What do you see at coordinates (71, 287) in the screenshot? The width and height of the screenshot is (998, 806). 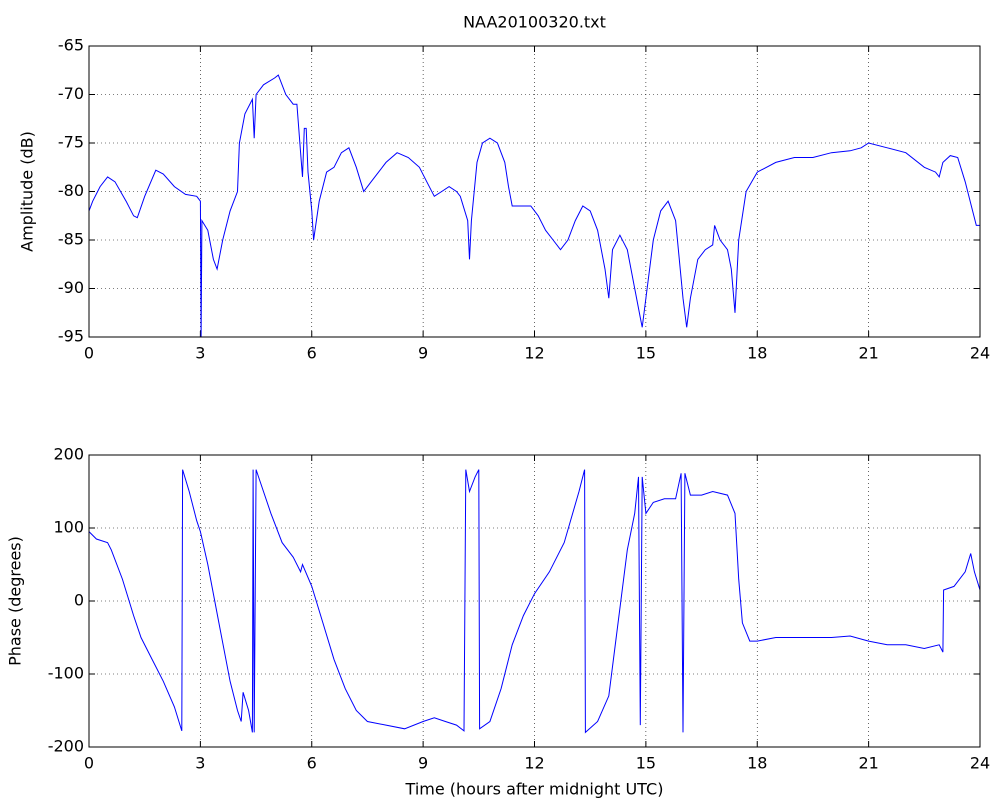 I see `y-tick-label: -90` at bounding box center [71, 287].